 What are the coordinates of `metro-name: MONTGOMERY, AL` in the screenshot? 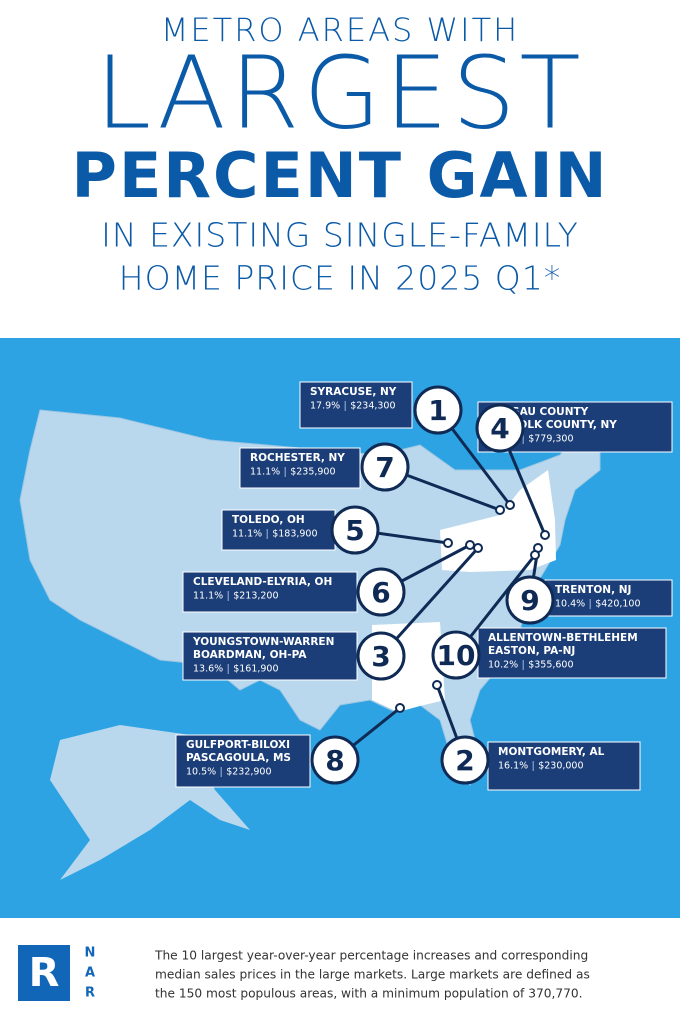 It's located at (551, 752).